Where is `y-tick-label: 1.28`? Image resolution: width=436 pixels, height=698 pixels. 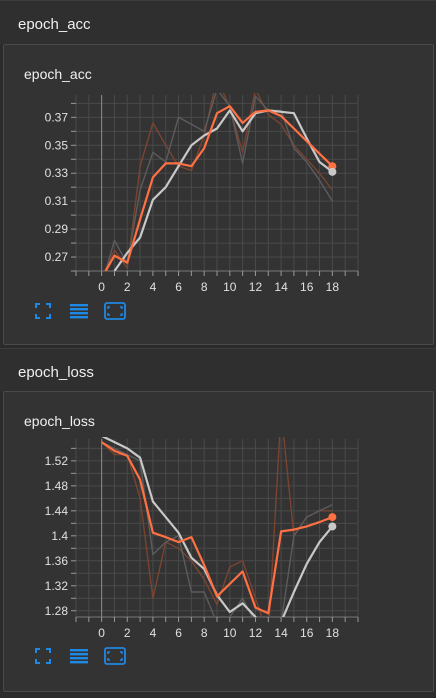 y-tick-label: 1.28 is located at coordinates (57, 611).